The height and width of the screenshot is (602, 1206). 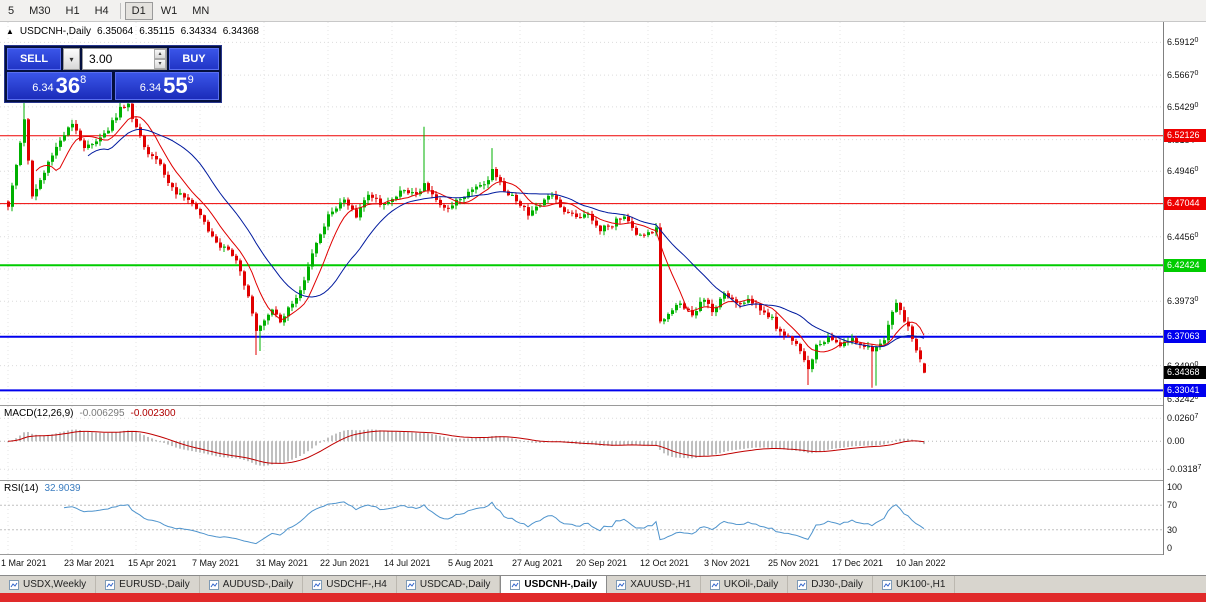 What do you see at coordinates (282, 563) in the screenshot?
I see `date-label: 31 May 2021` at bounding box center [282, 563].